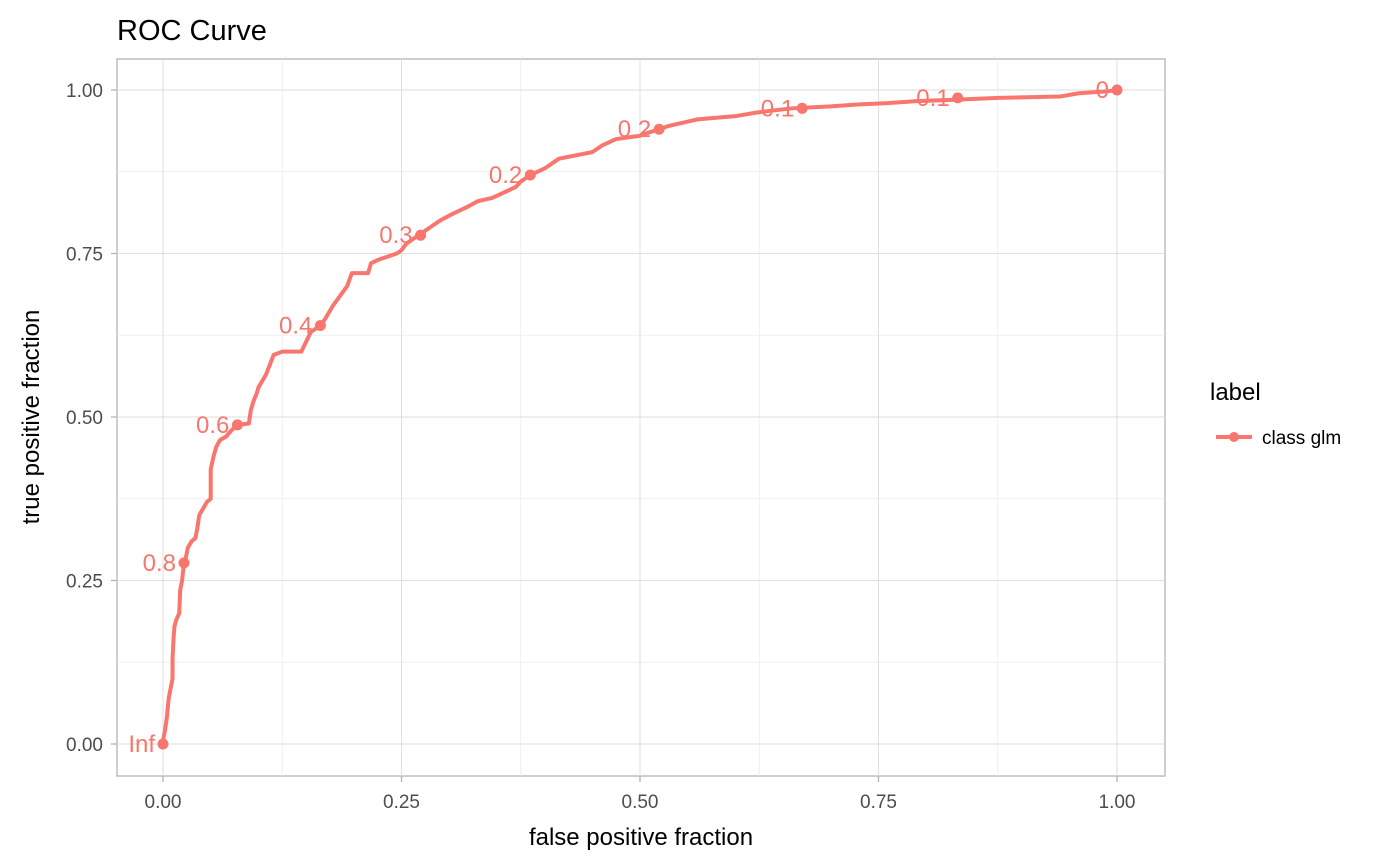  I want to click on threshold-label: Inf, so click(141, 744).